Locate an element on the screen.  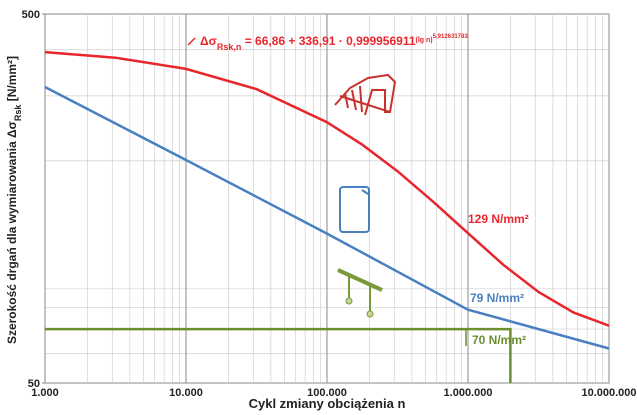
y-label-unit: [N/mm²] is located at coordinates (12, 80).